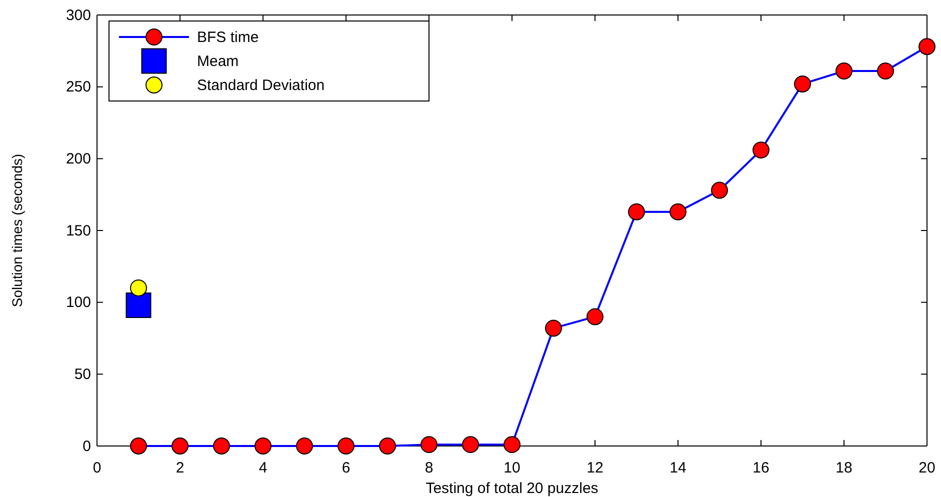 Image resolution: width=941 pixels, height=497 pixels. Describe the element at coordinates (512, 488) in the screenshot. I see `x-axis-title: Testing of total 20 puzzles` at that location.